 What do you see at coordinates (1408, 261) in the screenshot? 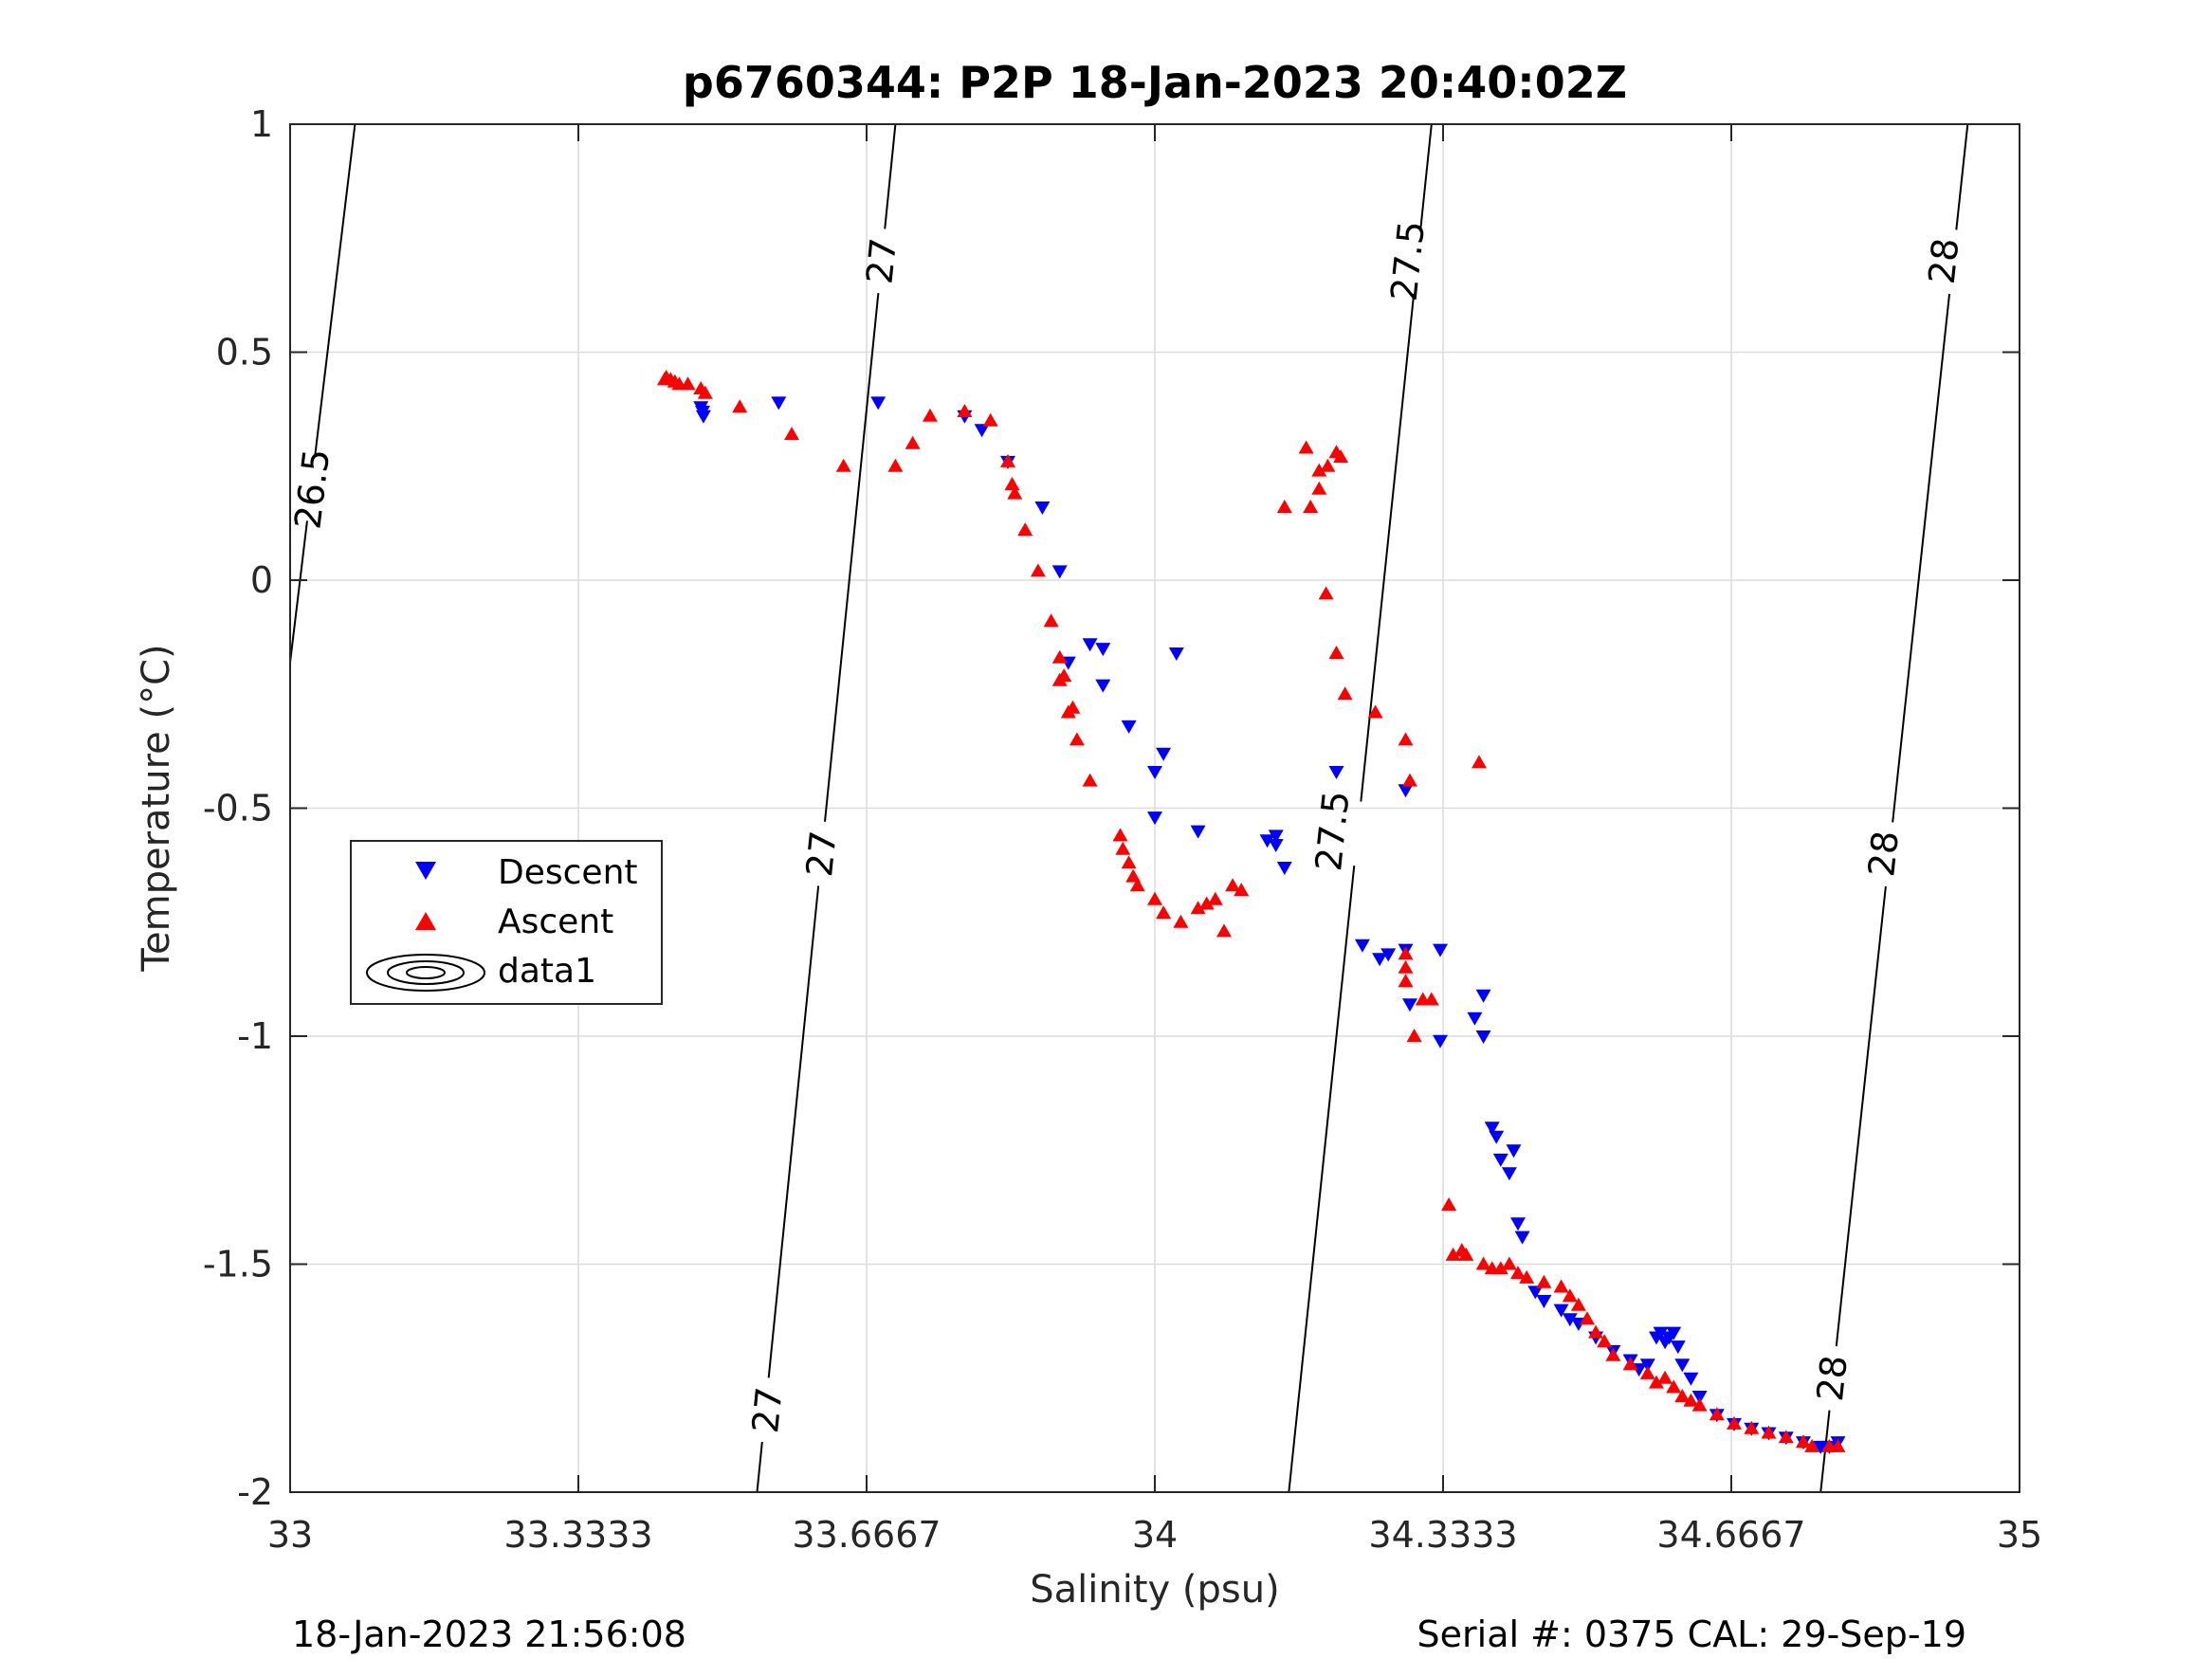
I see `isopycnal-label: 27.5` at bounding box center [1408, 261].